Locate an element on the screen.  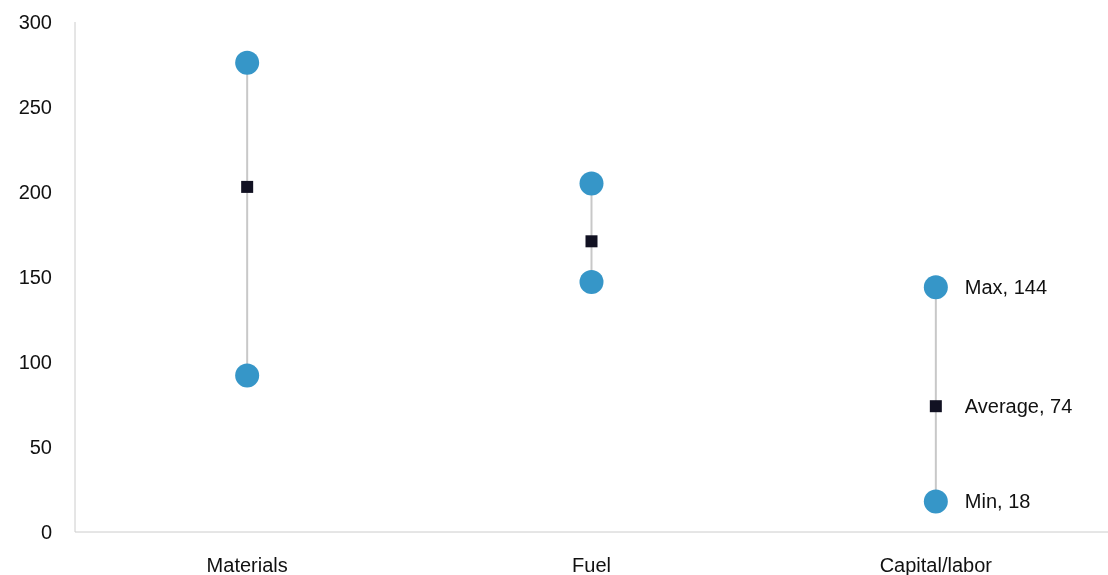
y-tick-label: 100 is located at coordinates (35, 362).